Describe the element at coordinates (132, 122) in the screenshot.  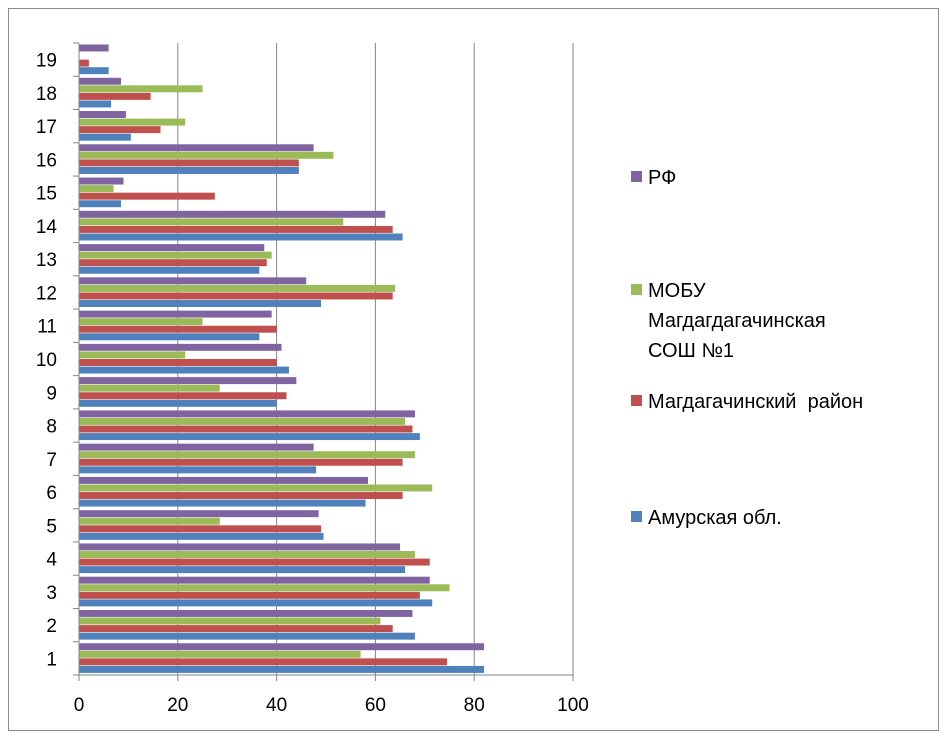
I see `bar-cat17-series2` at that location.